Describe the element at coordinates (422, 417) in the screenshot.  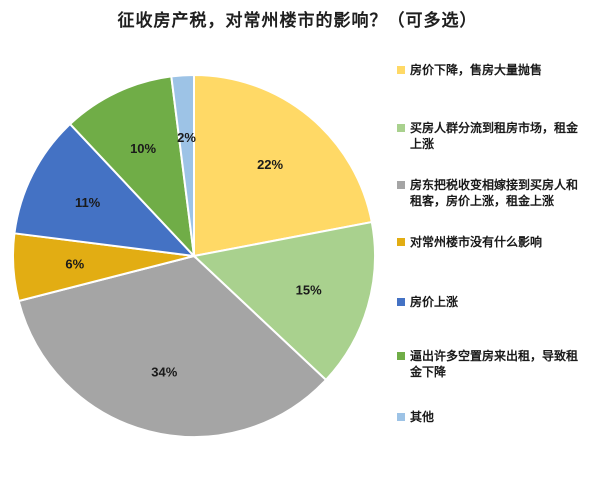
I see `legend-label: 其他` at that location.